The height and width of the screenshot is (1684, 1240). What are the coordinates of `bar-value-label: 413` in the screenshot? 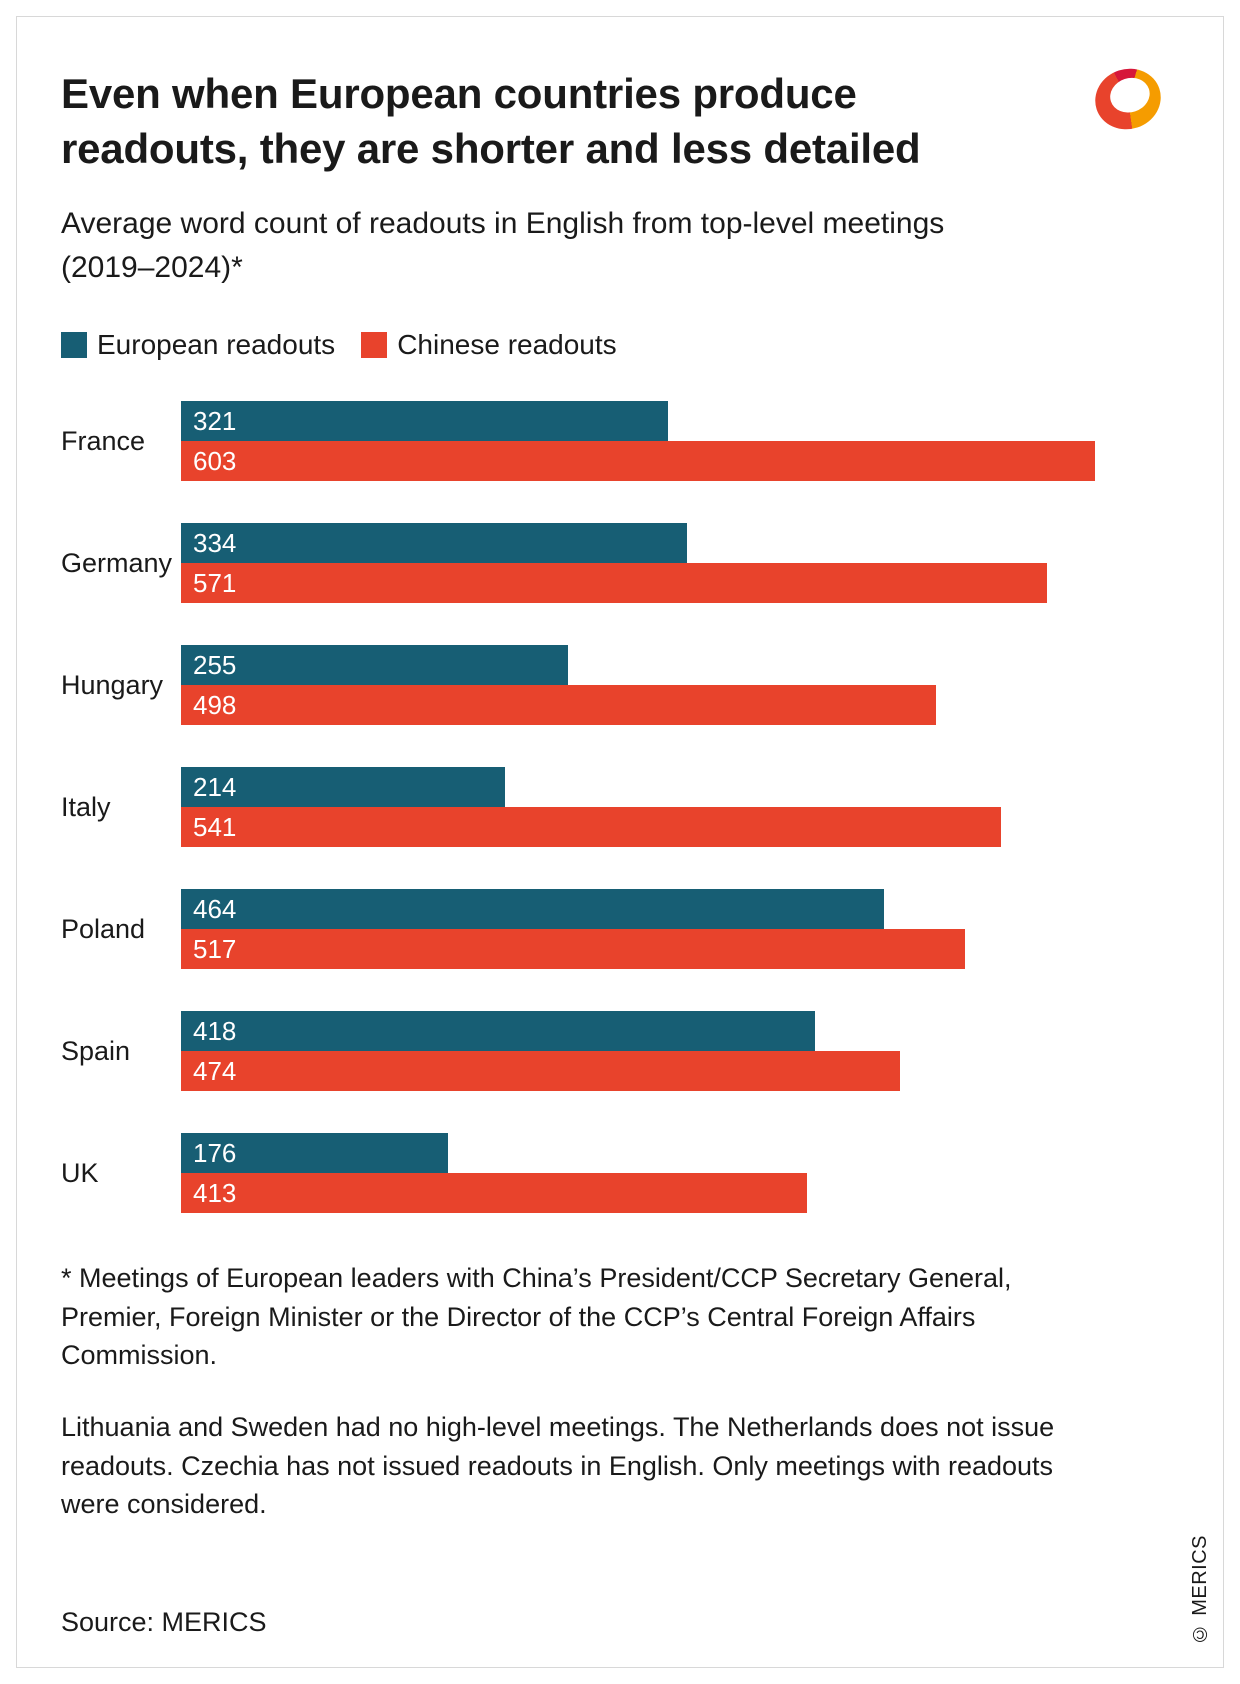 It's located at (215, 1192).